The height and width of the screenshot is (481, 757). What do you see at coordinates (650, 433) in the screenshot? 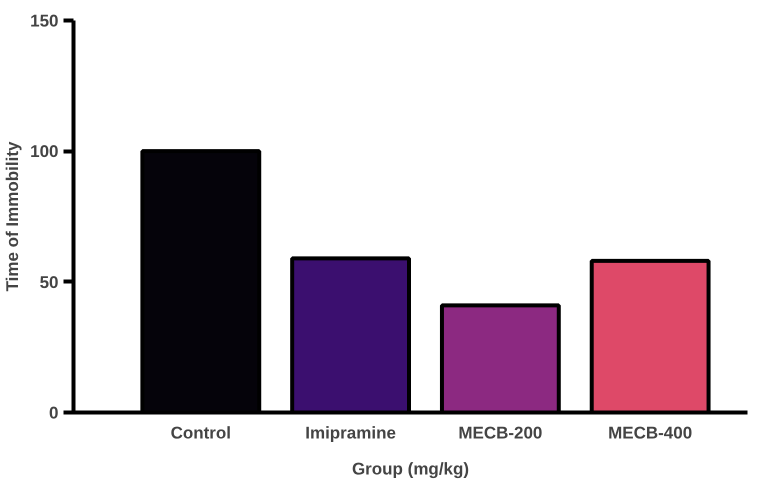
I see `x-tick-label: MECB-400` at bounding box center [650, 433].